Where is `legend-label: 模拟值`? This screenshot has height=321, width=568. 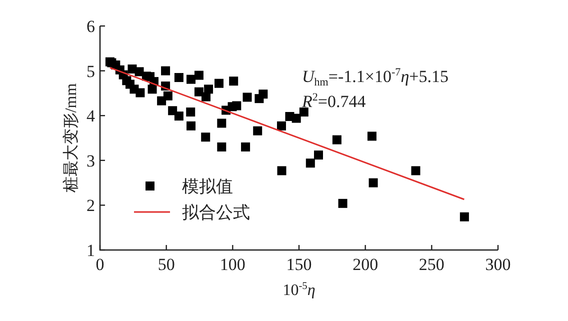 legend-label: 模拟值 is located at coordinates (207, 186).